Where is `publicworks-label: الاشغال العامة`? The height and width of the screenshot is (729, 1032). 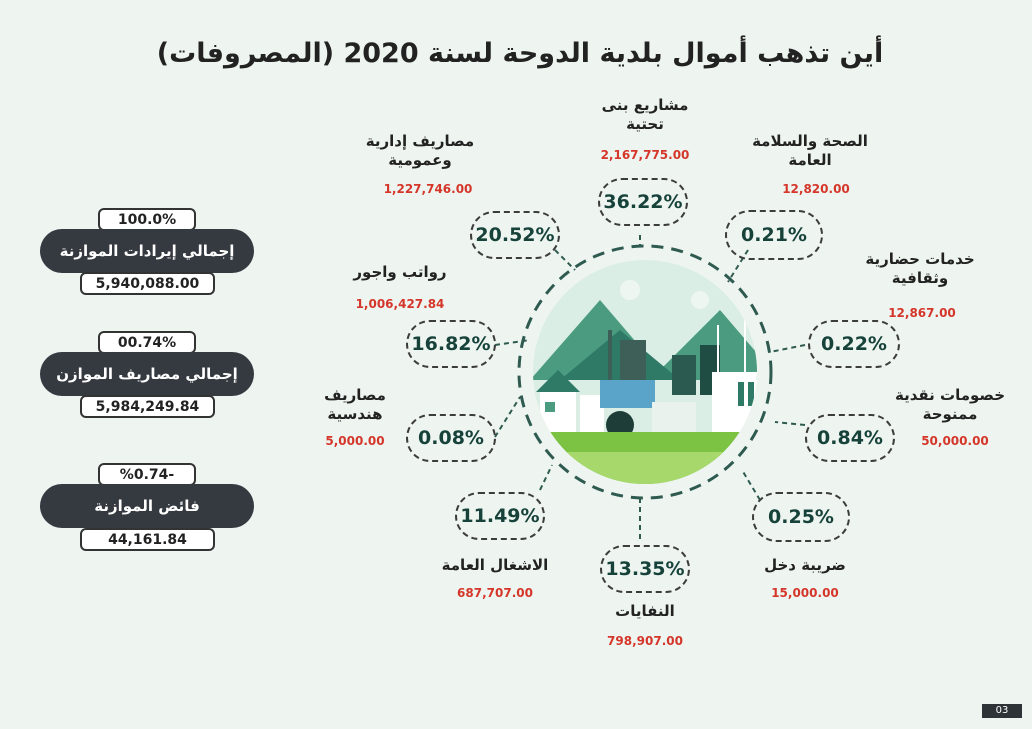
publicworks-label: الاشغال العامة is located at coordinates (495, 565).